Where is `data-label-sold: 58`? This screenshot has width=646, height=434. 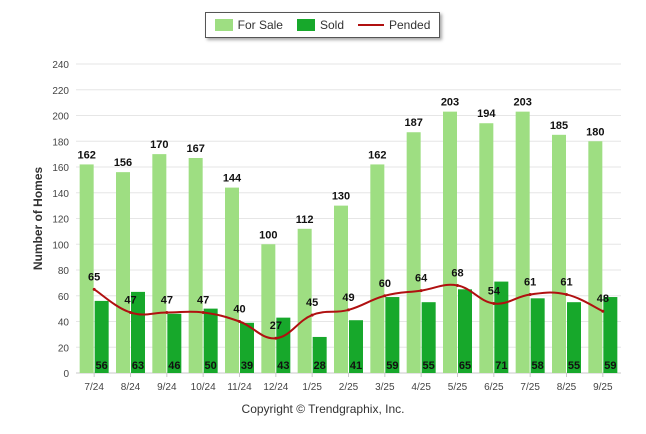
data-label-sold: 58 is located at coordinates (538, 366).